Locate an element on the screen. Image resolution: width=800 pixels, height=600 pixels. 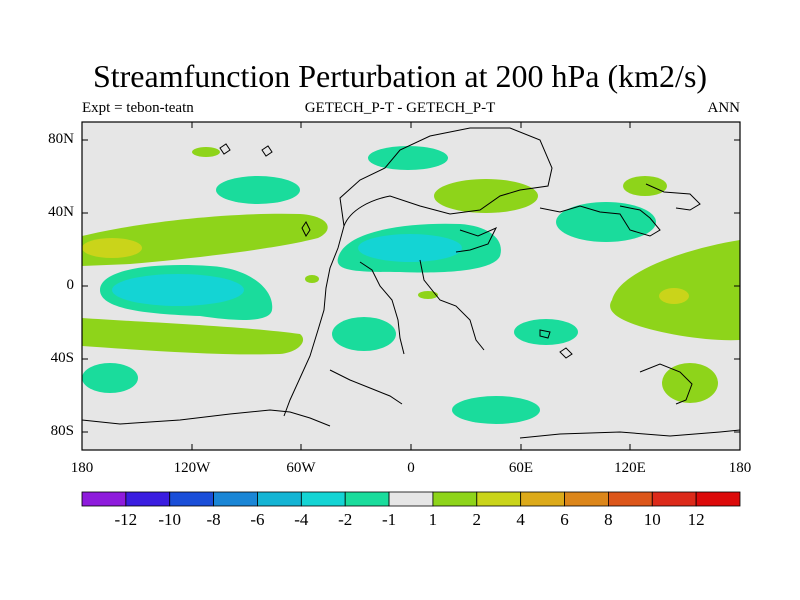
y-tick-label: 40N is located at coordinates (61, 212).